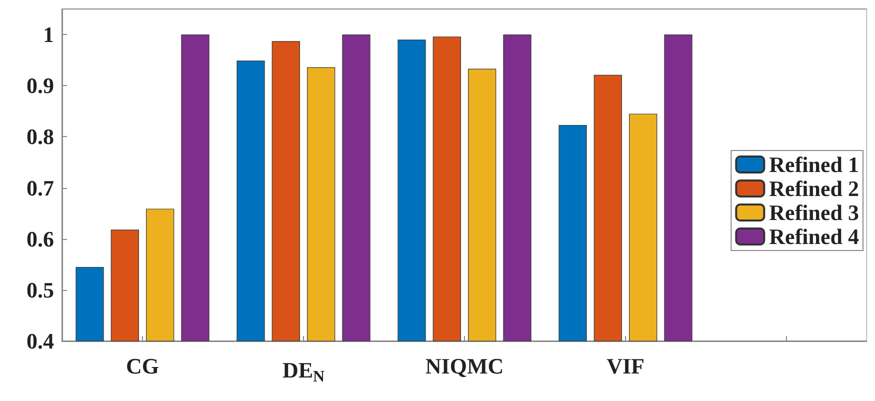  What do you see at coordinates (814, 236) in the screenshot?
I see `legend-label: Refined 4` at bounding box center [814, 236].